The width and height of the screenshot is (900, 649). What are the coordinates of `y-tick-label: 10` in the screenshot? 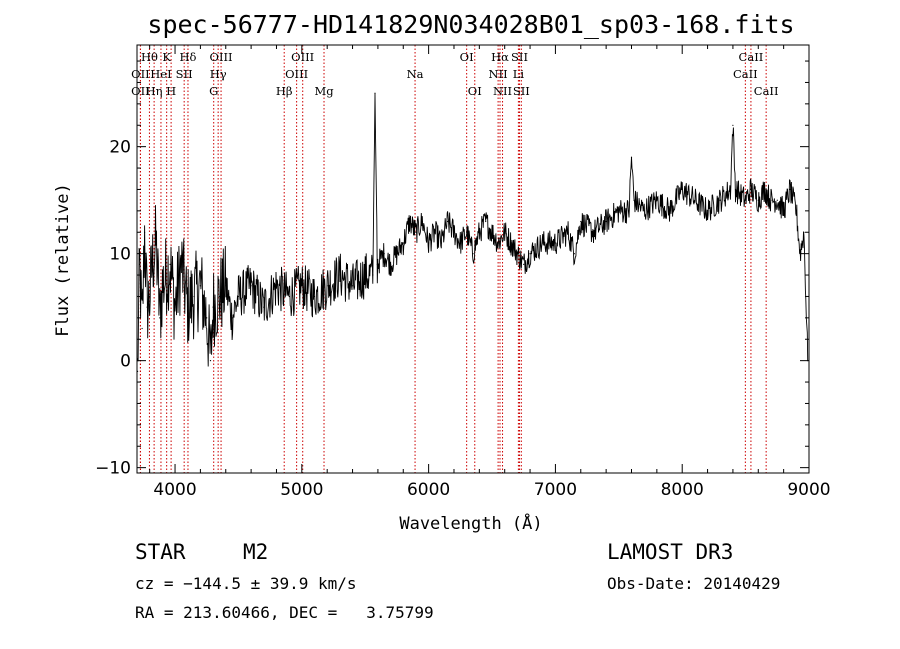 It's located at (120, 255).